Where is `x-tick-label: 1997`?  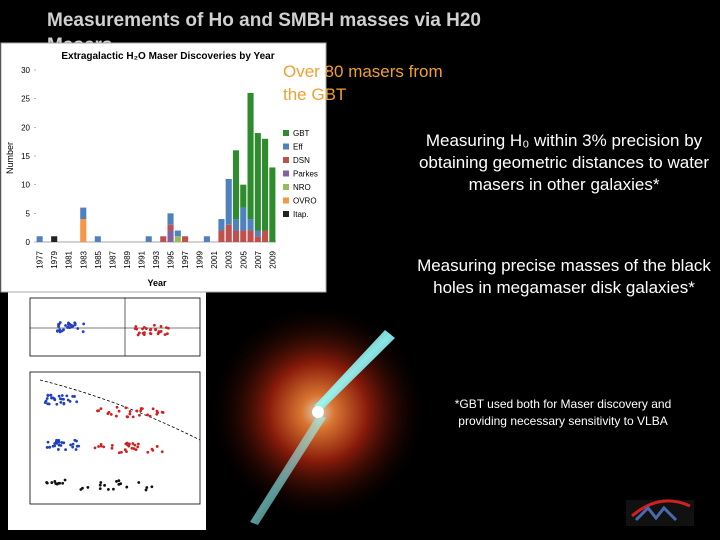 x-tick-label: 1997 is located at coordinates (185, 259).